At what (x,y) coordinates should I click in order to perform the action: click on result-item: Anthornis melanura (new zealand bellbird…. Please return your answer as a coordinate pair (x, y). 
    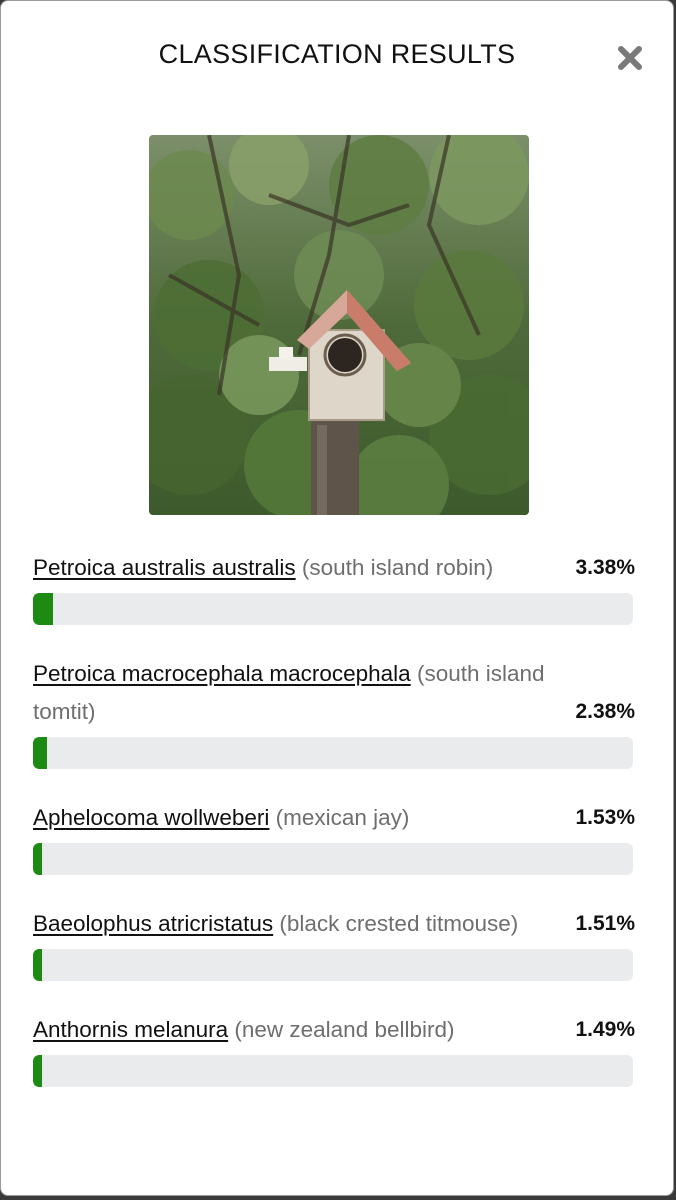
    Looking at the image, I should click on (334, 1049).